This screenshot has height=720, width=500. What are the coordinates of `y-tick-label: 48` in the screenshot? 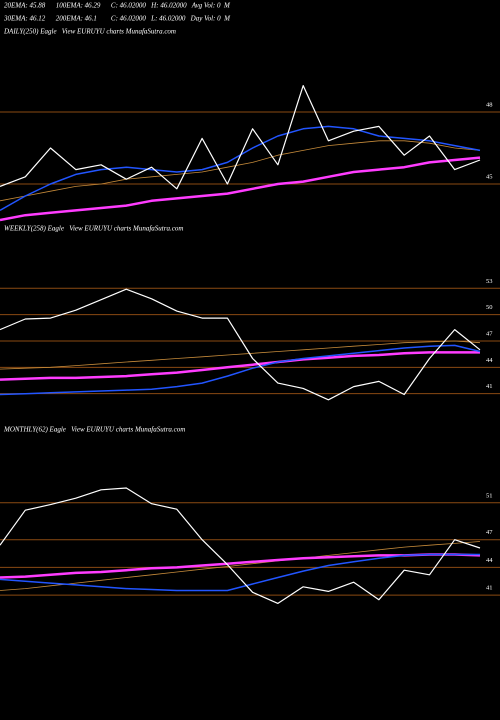 It's located at (489, 104).